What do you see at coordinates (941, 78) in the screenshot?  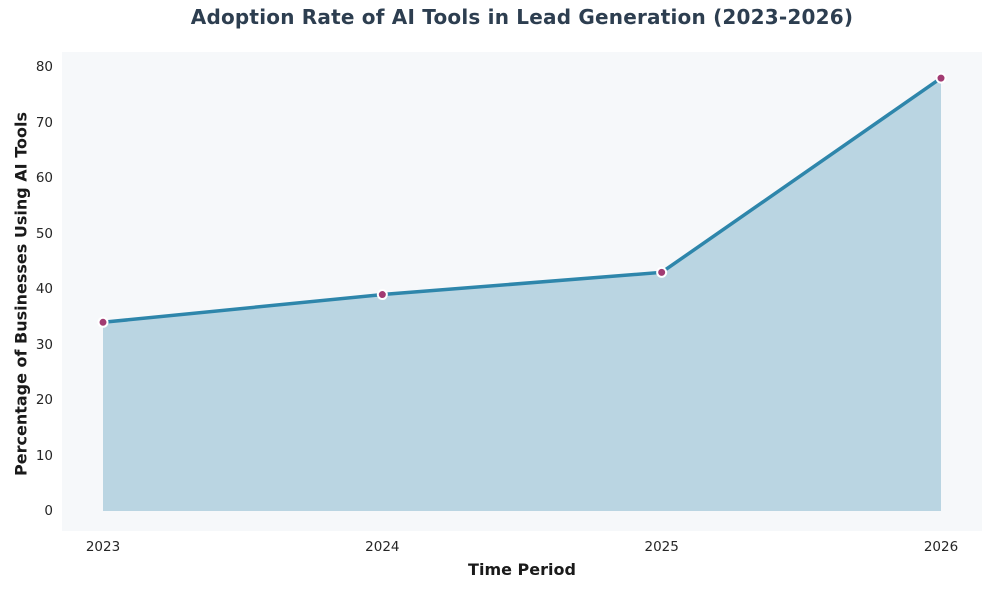 I see `data-point-2026` at bounding box center [941, 78].